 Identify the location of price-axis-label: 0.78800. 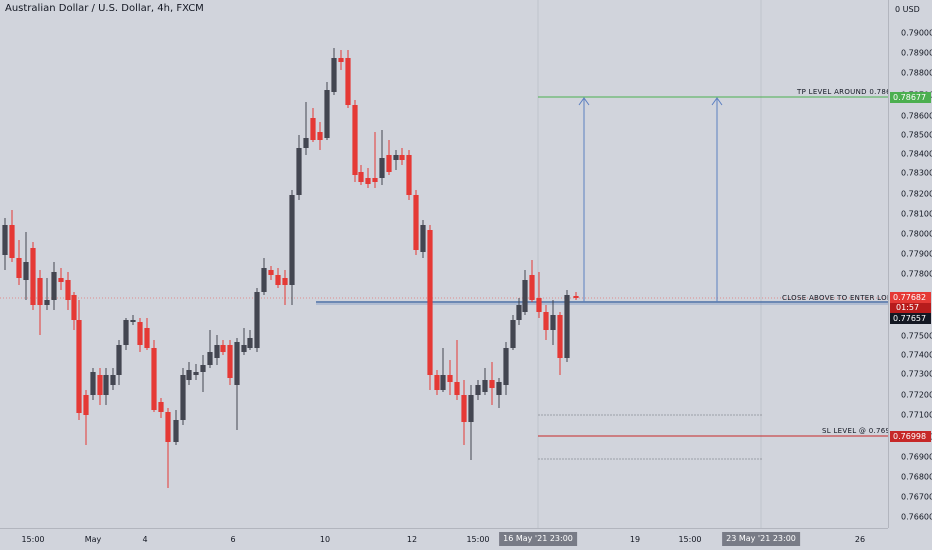
(916, 73).